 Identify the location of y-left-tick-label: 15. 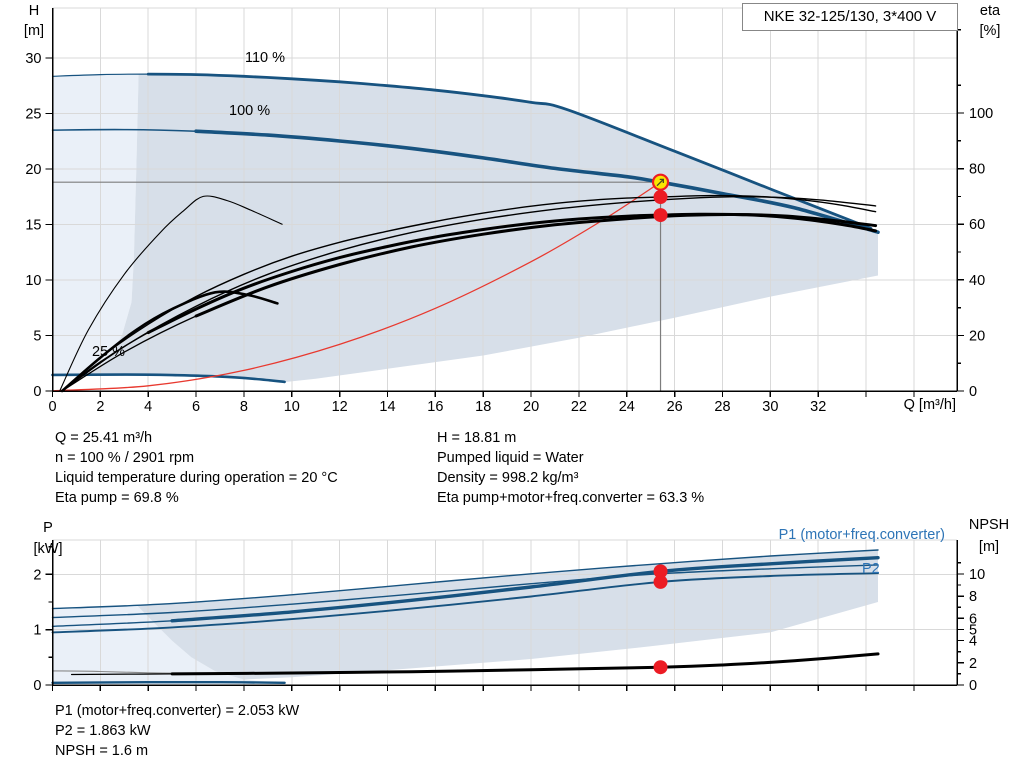
(33, 225).